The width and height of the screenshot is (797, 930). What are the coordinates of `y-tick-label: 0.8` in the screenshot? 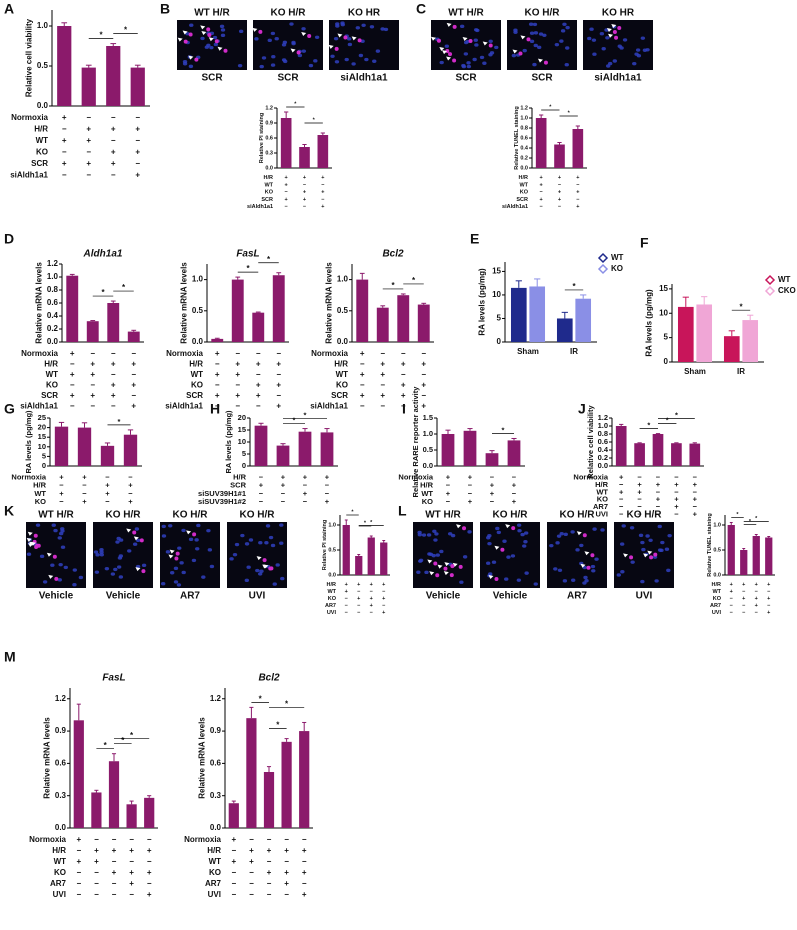 It's located at (524, 128).